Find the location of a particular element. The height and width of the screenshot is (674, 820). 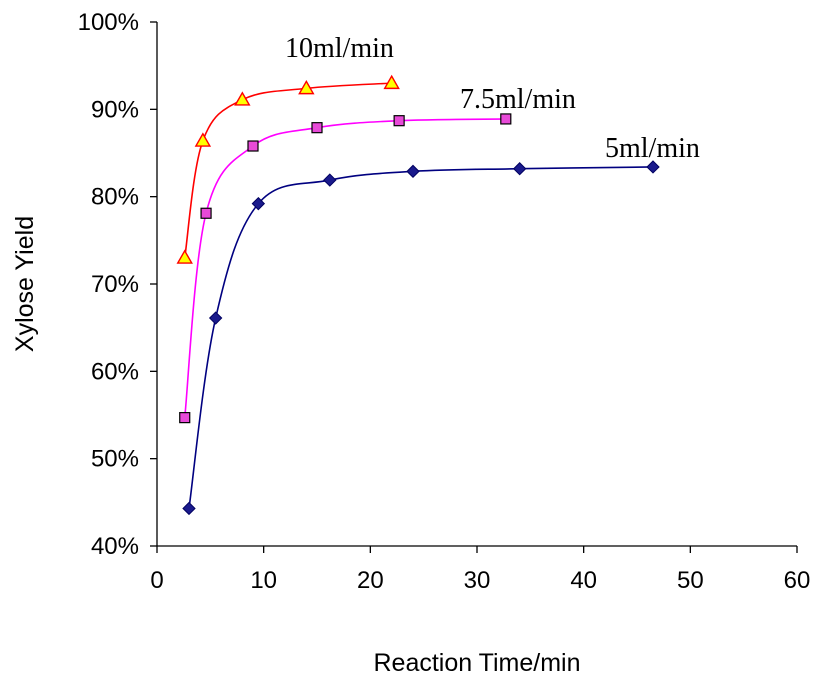

x-tick-label: 60 is located at coordinates (797, 580).